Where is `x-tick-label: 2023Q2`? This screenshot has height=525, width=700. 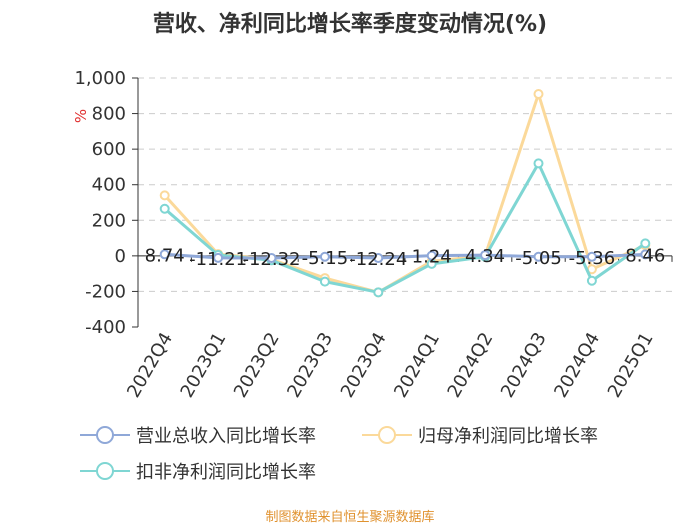
x-tick-label: 2023Q2 is located at coordinates (257, 365).